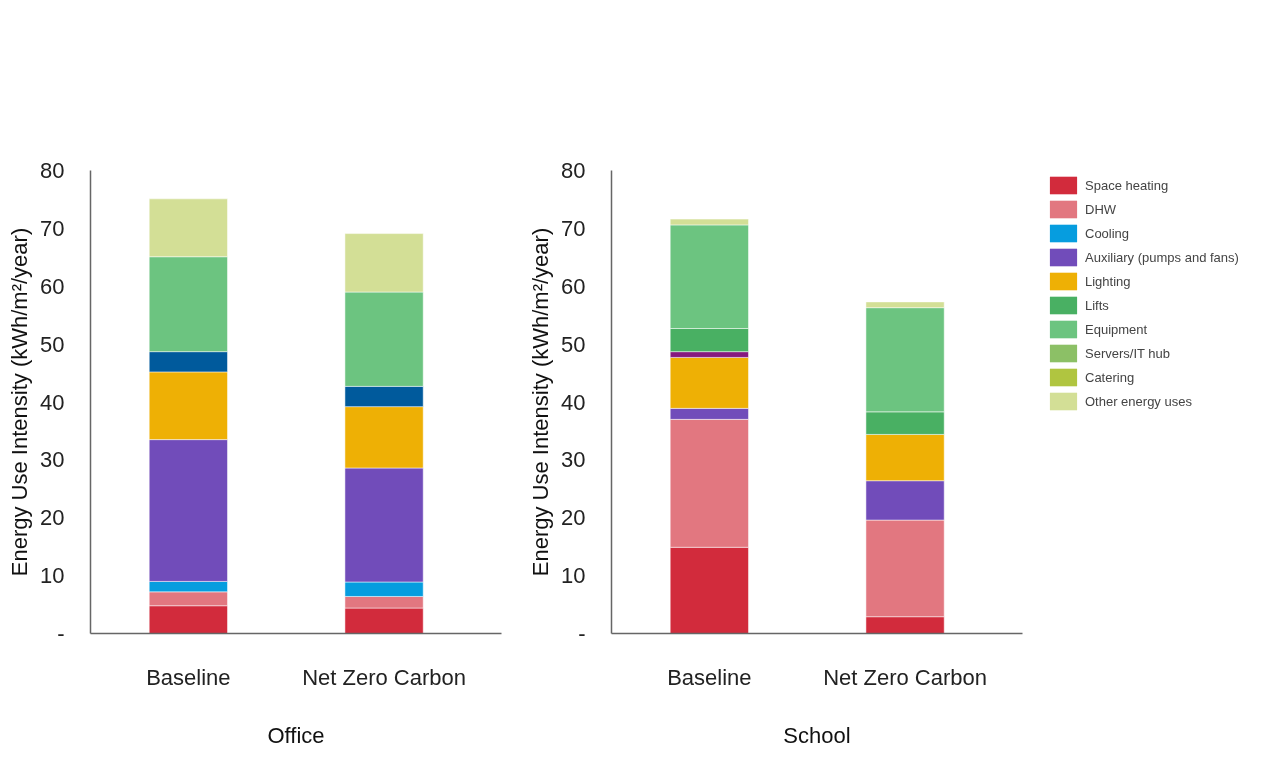  Describe the element at coordinates (1101, 209) in the screenshot. I see `legend-label: DHW` at that location.